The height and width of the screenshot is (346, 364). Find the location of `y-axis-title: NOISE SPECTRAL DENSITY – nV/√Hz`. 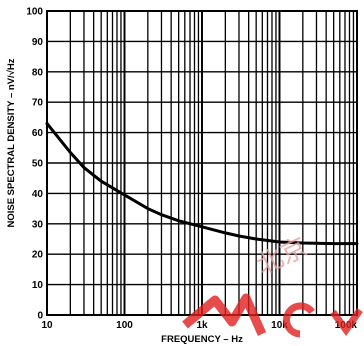

y-axis-title: NOISE SPECTRAL DENSITY – nV/√Hz is located at coordinates (11, 142).